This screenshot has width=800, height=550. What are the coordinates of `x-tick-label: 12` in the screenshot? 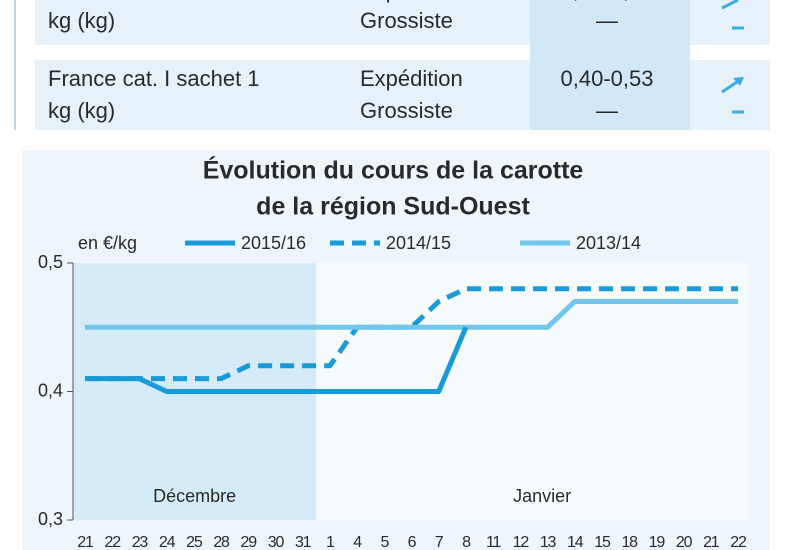 It's located at (521, 542).